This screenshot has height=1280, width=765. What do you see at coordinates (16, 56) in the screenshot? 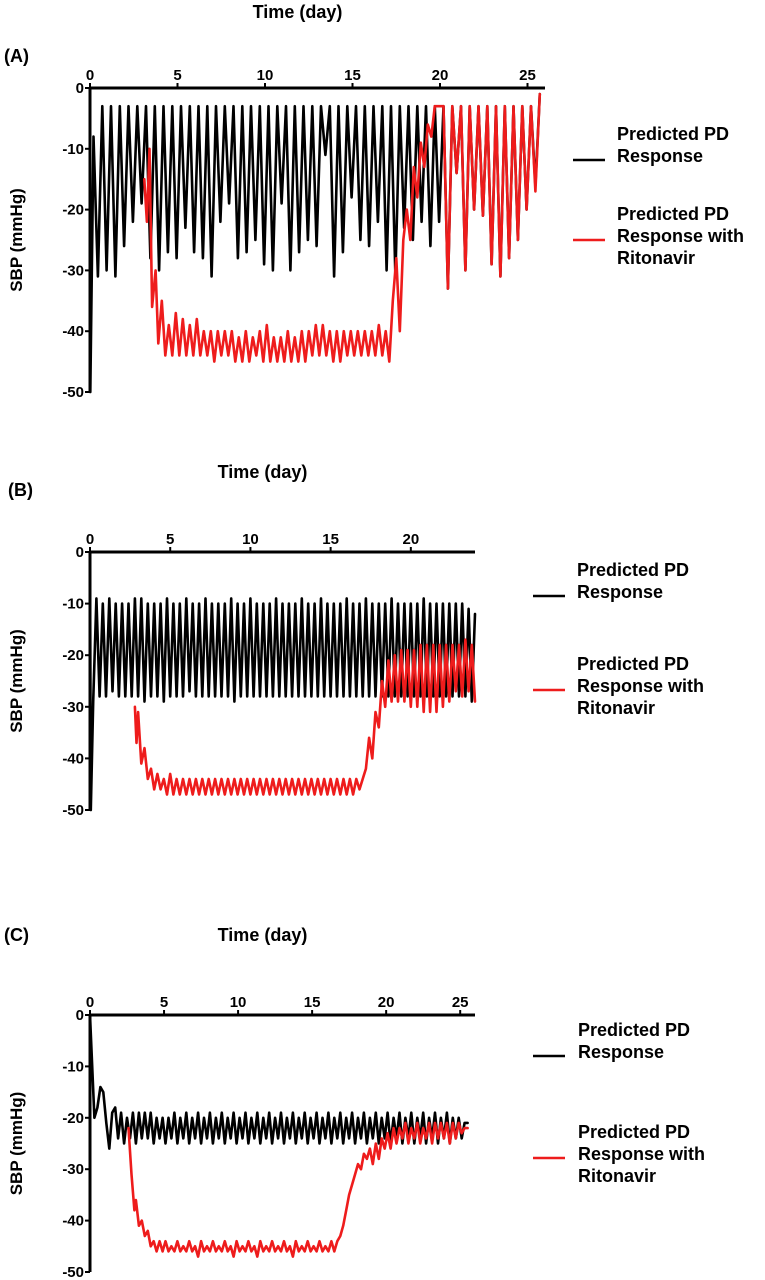
I see `panel-label: (A)` at bounding box center [16, 56].